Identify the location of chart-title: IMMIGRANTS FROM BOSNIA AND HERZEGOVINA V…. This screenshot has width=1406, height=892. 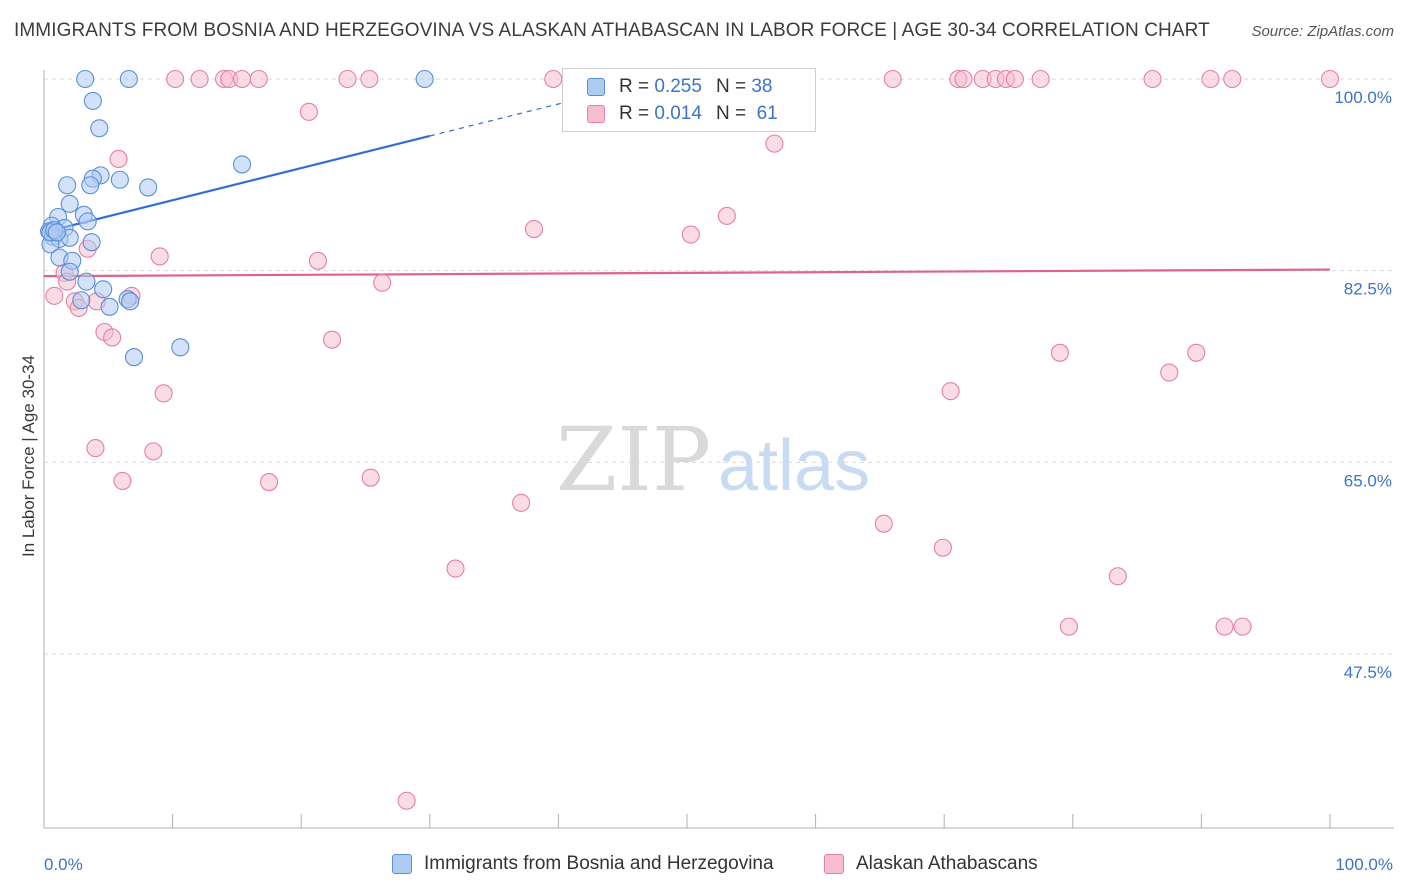
(612, 30).